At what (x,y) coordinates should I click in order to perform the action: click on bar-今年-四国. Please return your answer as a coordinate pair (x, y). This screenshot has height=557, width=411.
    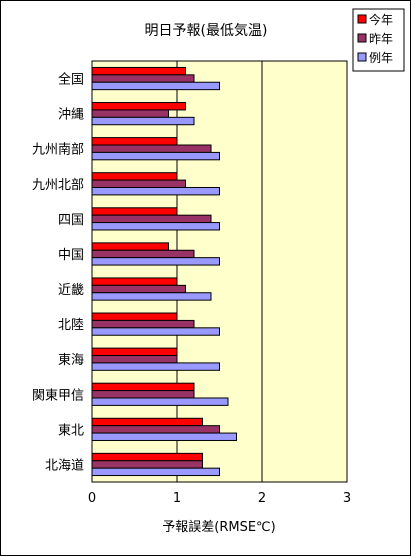
    Looking at the image, I should click on (134, 211).